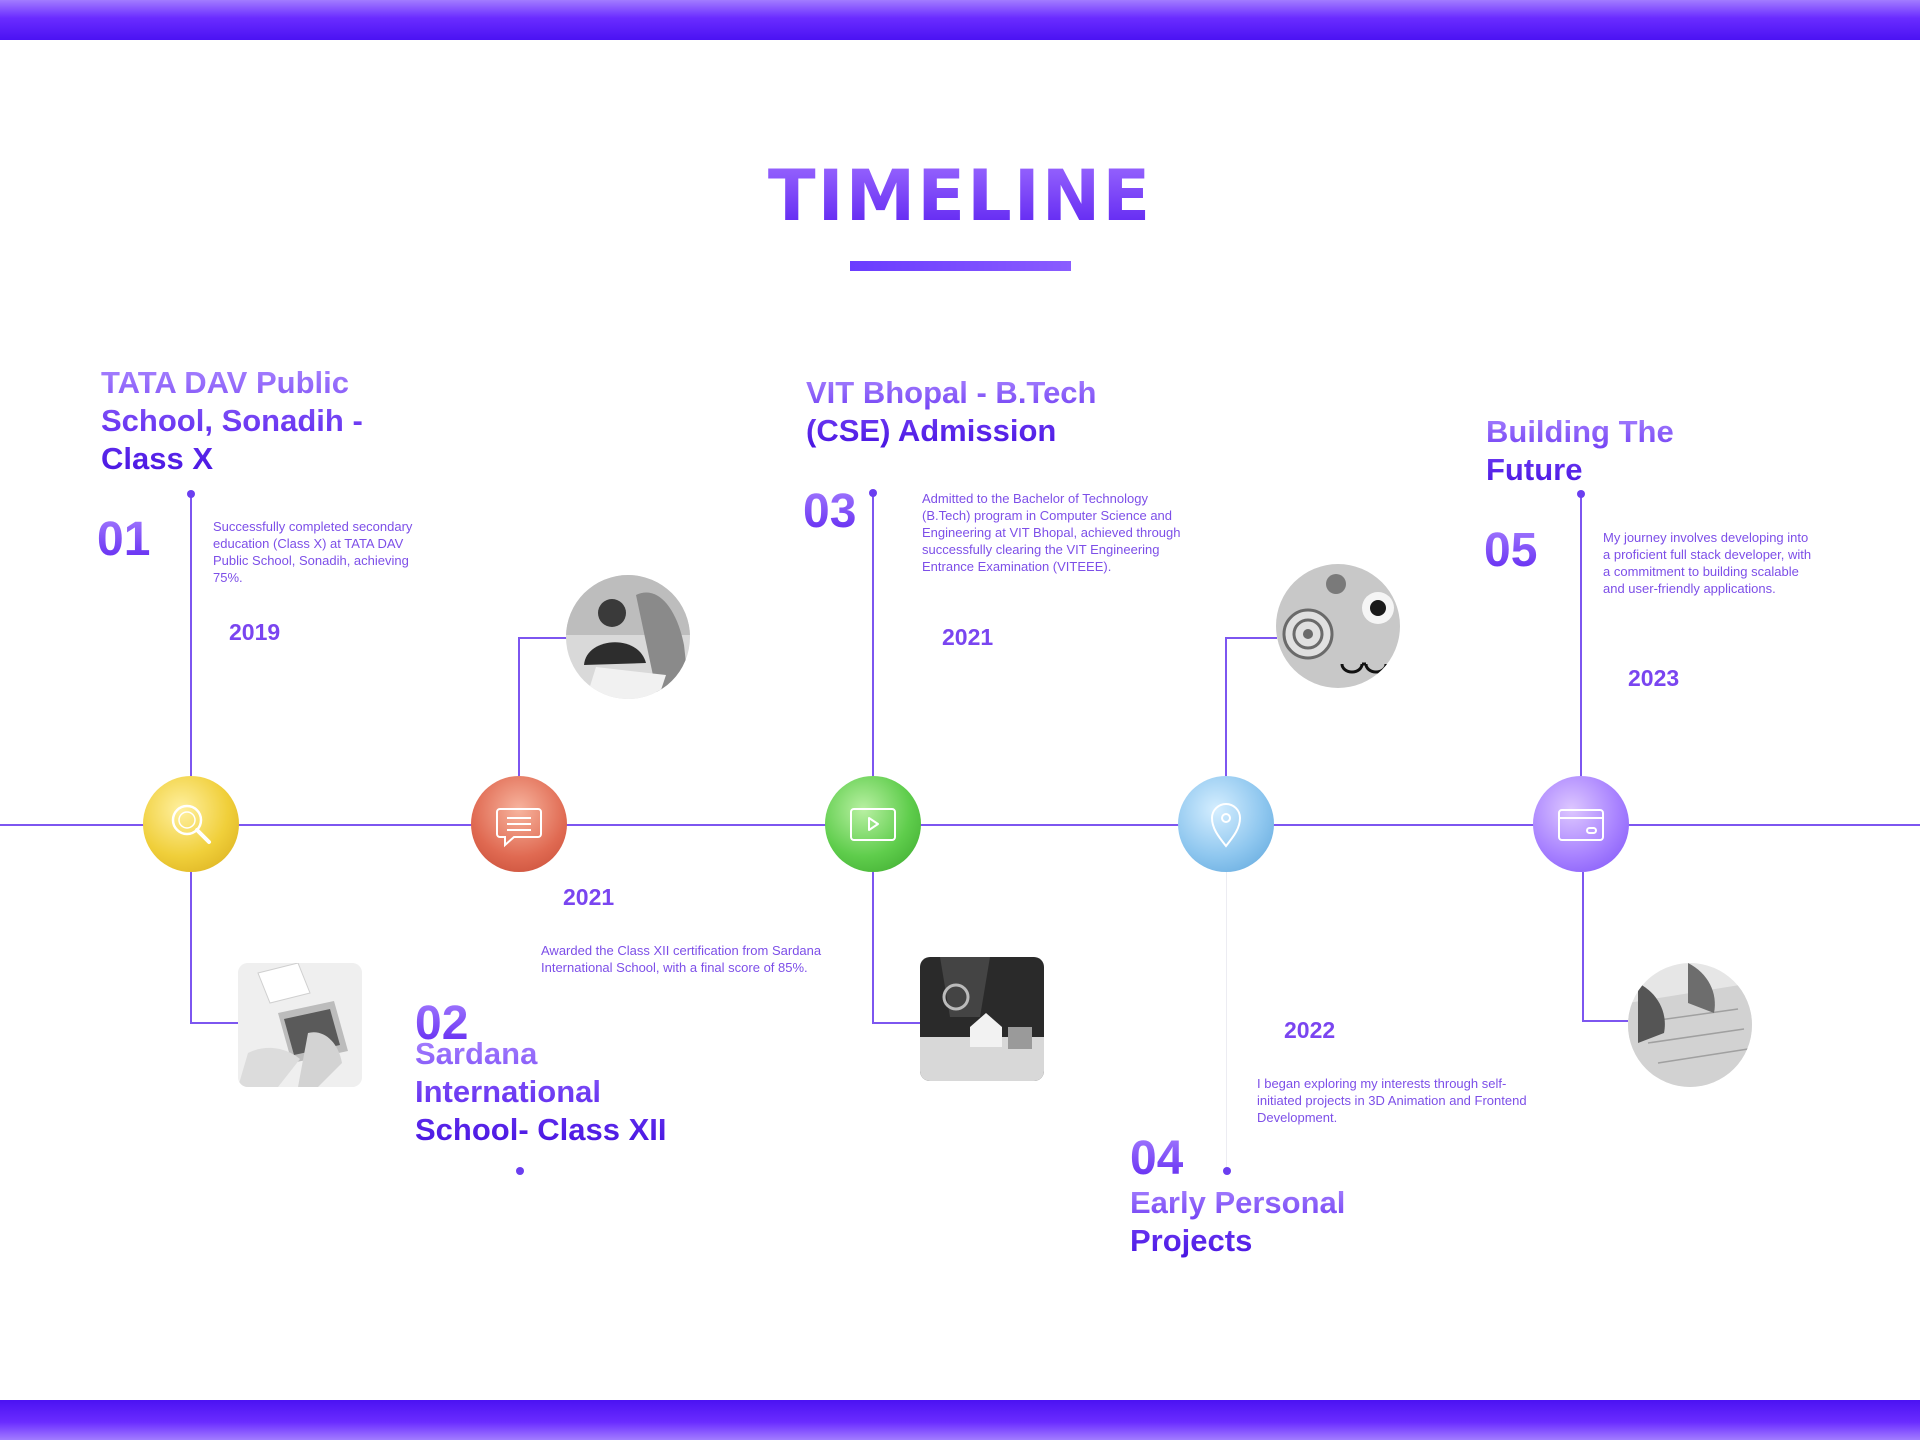 This screenshot has width=1920, height=1440. I want to click on entry-03-year: 2021, so click(968, 637).